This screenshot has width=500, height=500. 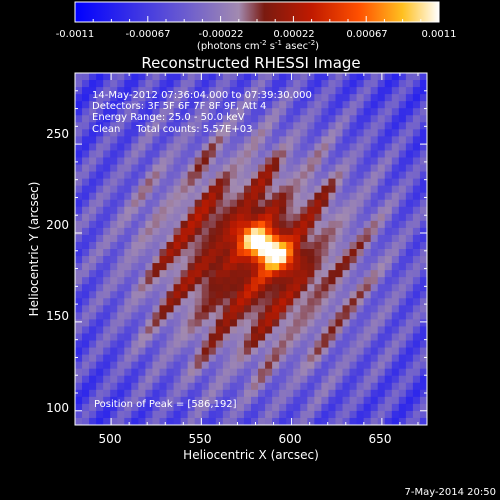 I want to click on x-tick-label: 500, so click(x=110, y=439).